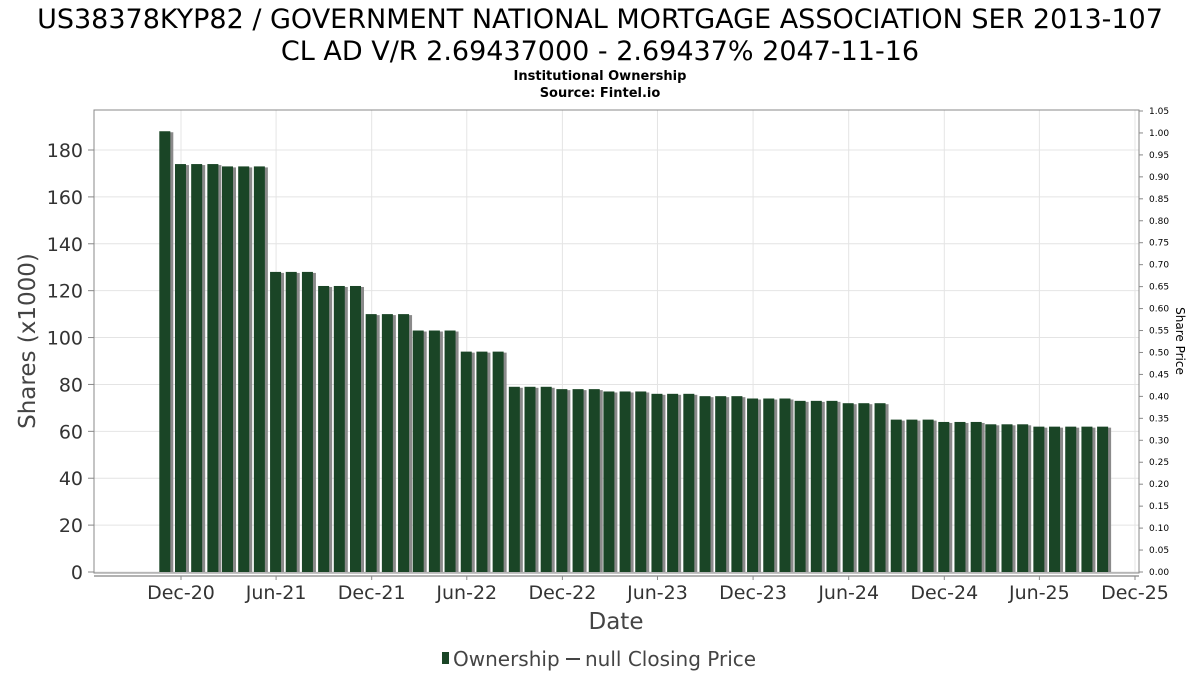 Image resolution: width=1200 pixels, height=675 pixels. I want to click on chart-subtitle-ownership: Institutional Ownership, so click(600, 76).